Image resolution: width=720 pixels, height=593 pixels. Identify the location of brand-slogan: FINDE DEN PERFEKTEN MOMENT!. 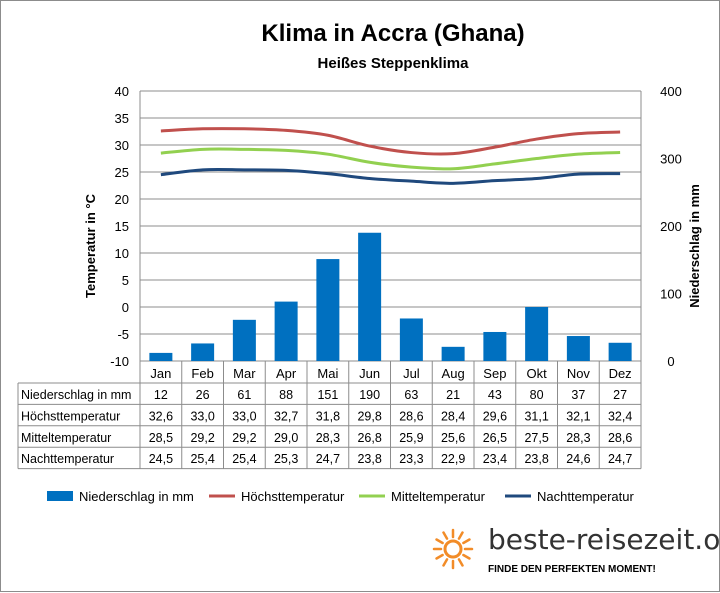
(572, 569).